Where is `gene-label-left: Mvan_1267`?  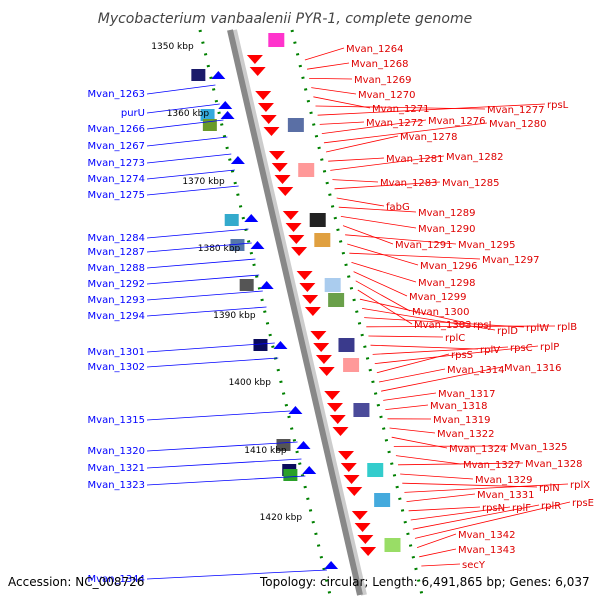
gene-label-left: Mvan_1267 is located at coordinates (116, 146).